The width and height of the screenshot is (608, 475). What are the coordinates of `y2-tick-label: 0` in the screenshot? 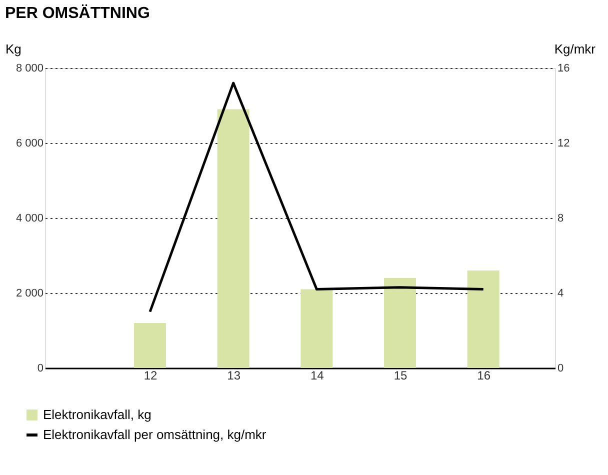 It's located at (561, 368).